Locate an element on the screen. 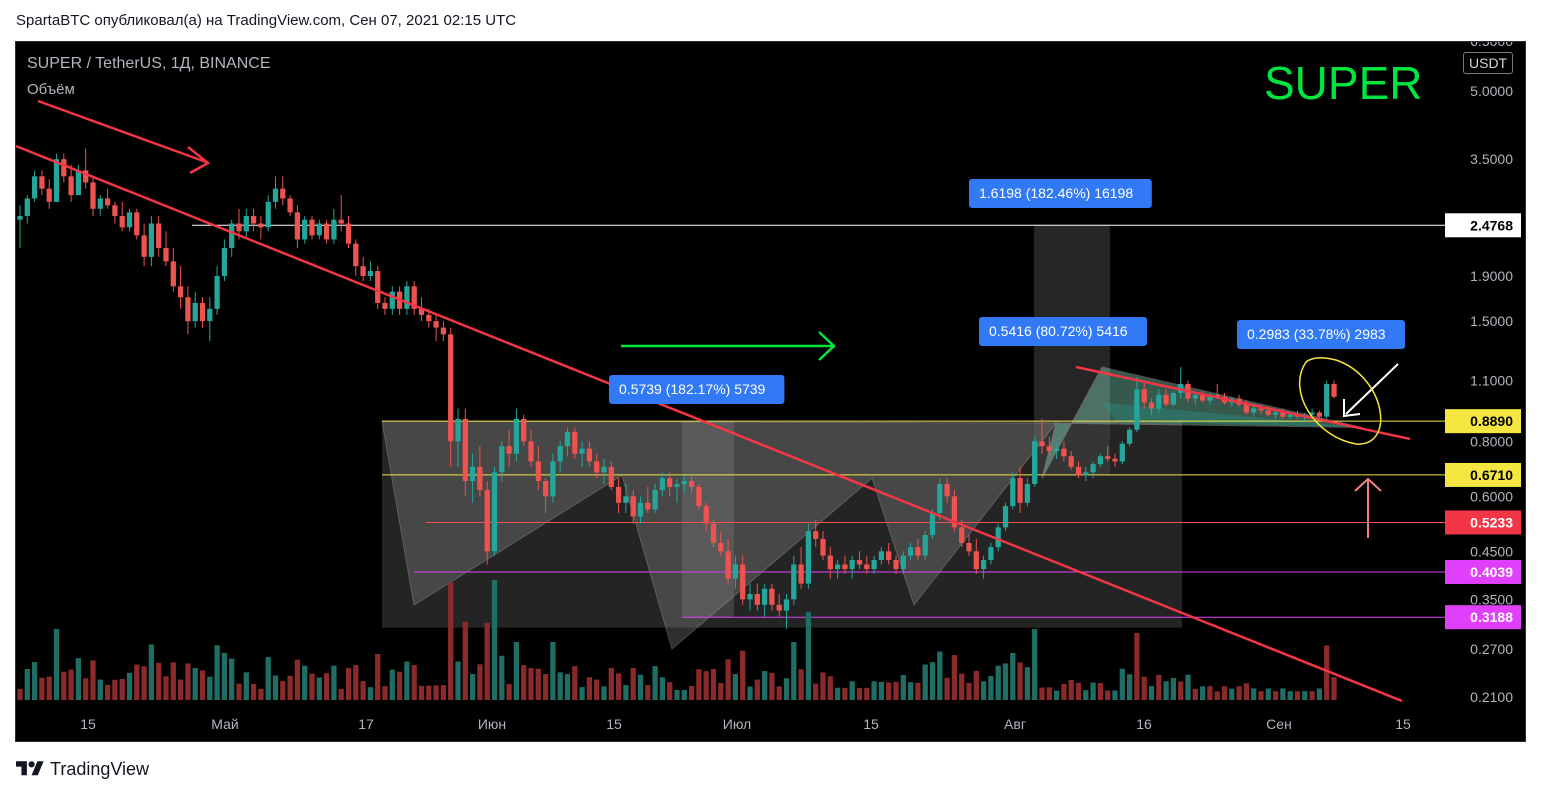 This screenshot has width=1542, height=795. y-tick-label: 1.9000 is located at coordinates (1491, 276).